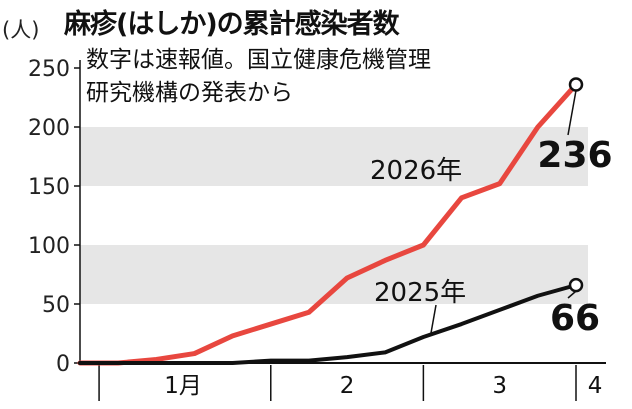 The height and width of the screenshot is (409, 632). Describe the element at coordinates (183, 386) in the screenshot. I see `x-month-label: 1月` at that location.